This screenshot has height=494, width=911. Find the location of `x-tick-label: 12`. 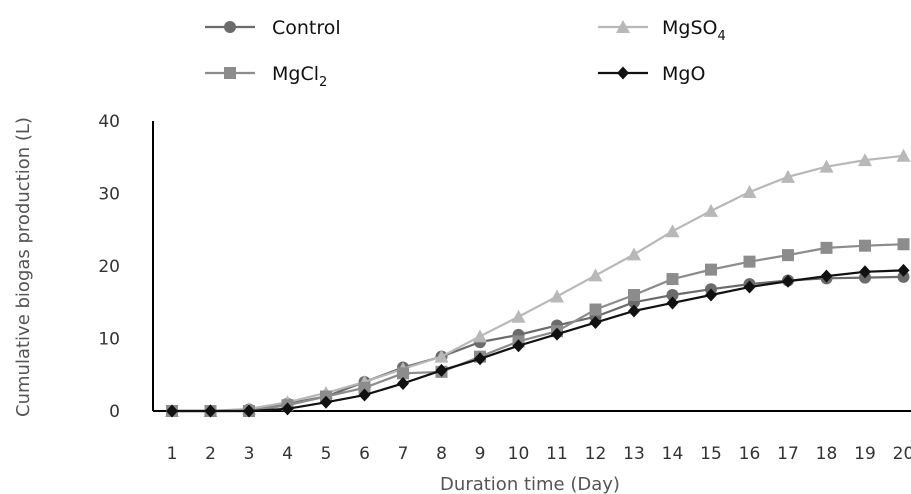

x-tick-label: 12 is located at coordinates (596, 454).